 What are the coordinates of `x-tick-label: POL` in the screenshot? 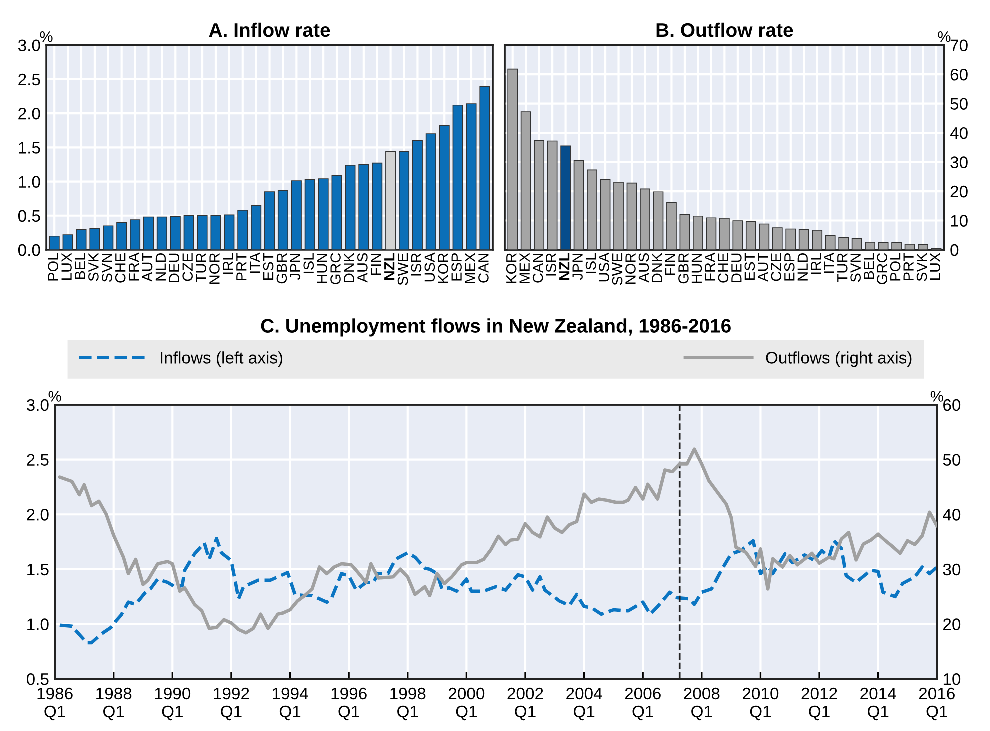 It's located at (53, 267).